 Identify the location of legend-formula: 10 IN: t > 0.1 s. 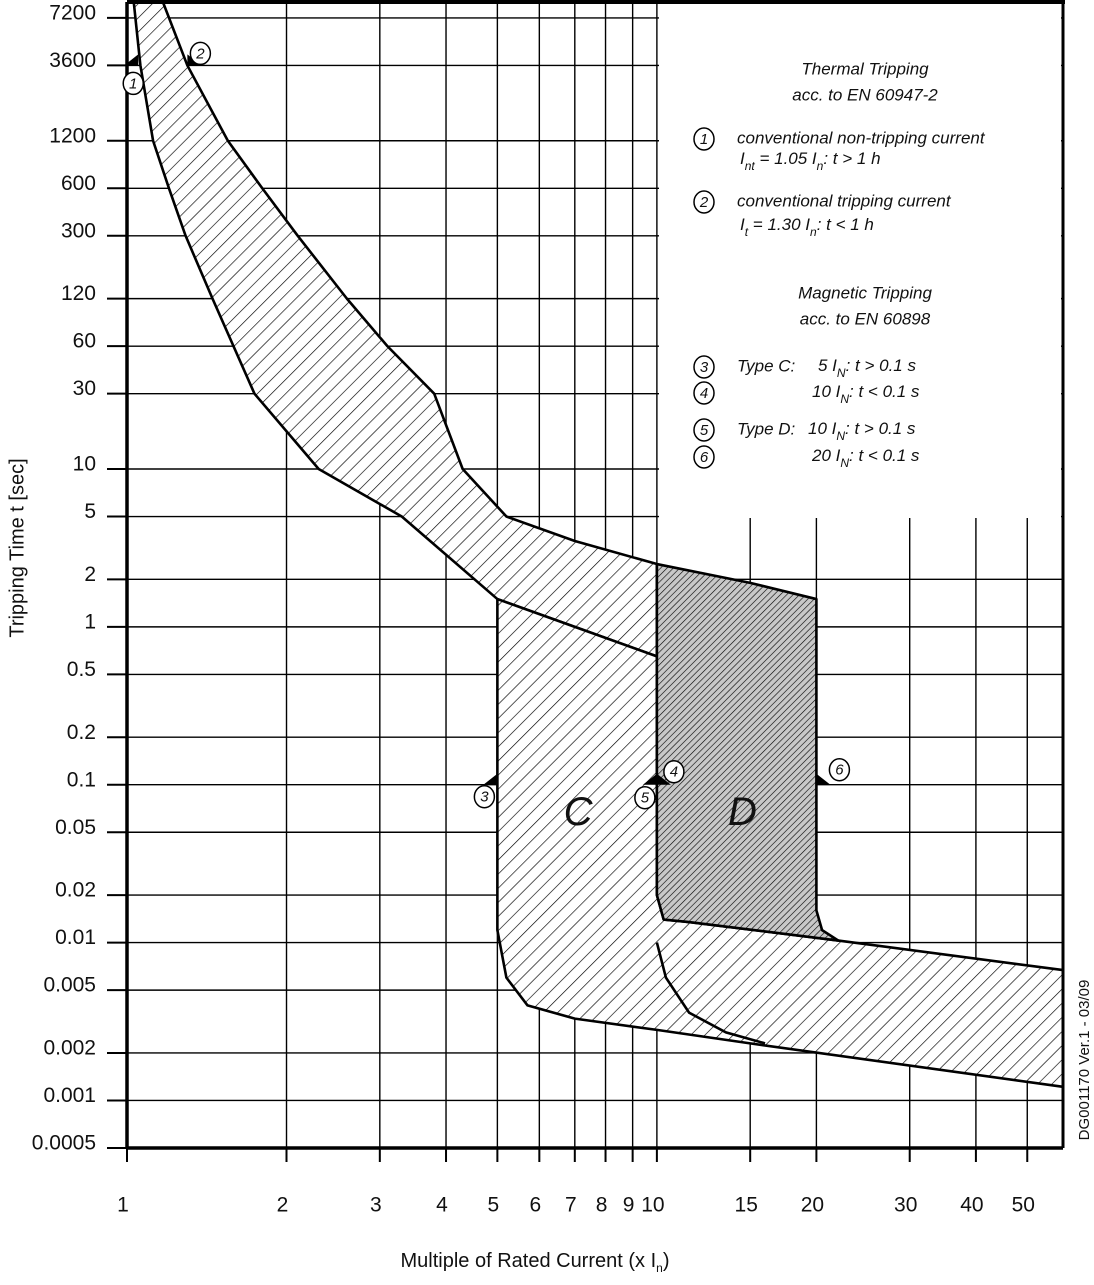
(862, 431).